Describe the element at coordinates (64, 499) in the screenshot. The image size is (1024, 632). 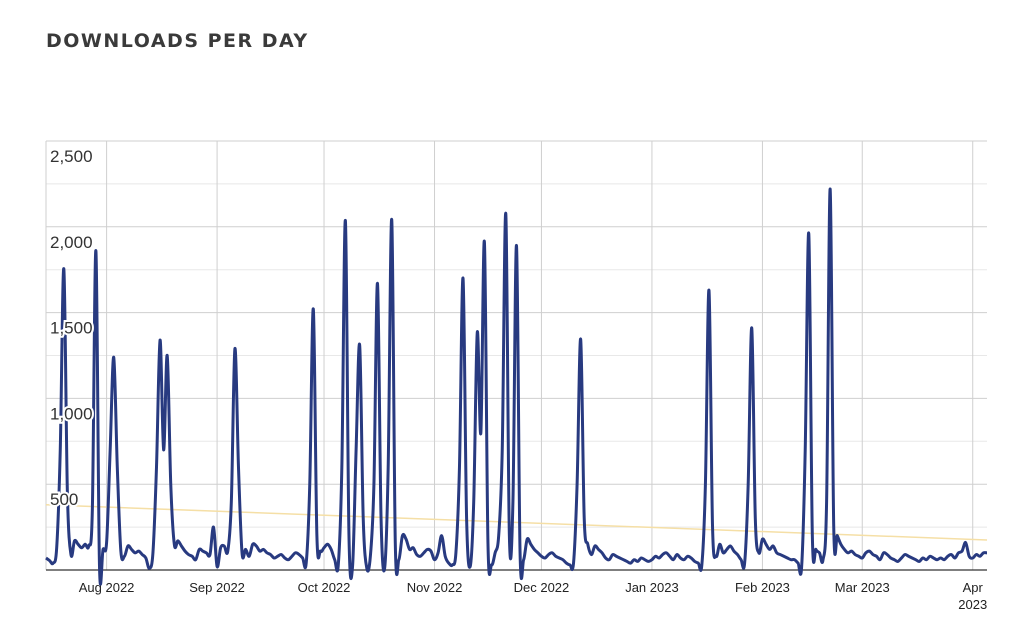
I see `y-tick-label: 500` at that location.